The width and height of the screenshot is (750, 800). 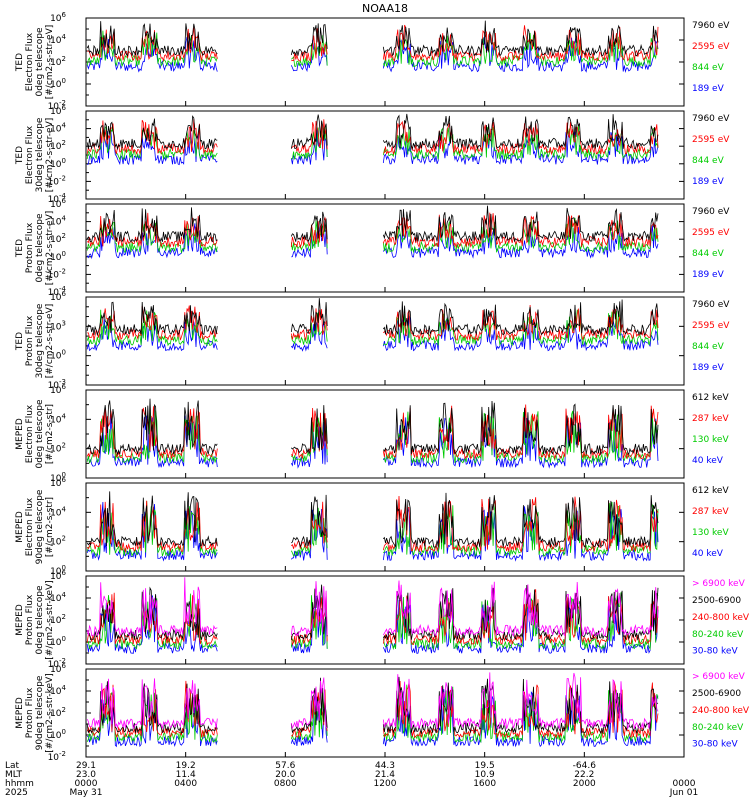 I want to click on x-row-label: 2025, so click(x=16, y=793).